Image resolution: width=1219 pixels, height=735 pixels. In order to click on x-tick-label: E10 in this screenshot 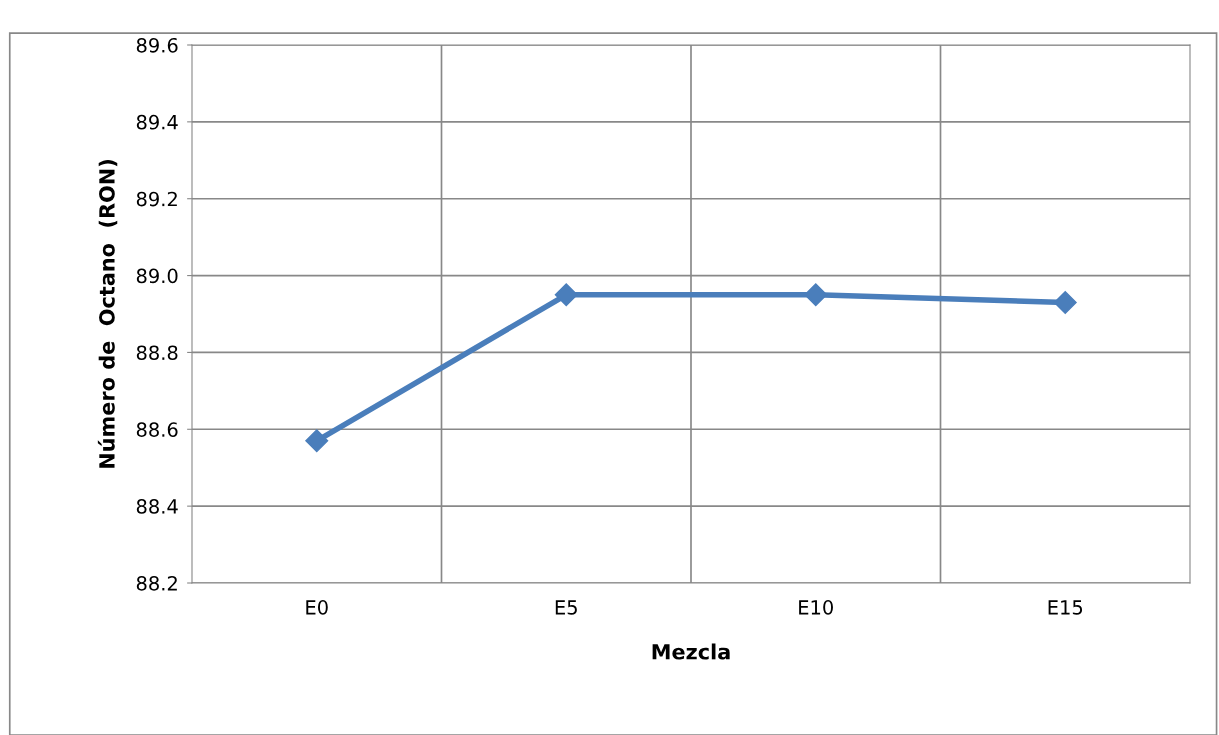, I will do `click(816, 607)`.